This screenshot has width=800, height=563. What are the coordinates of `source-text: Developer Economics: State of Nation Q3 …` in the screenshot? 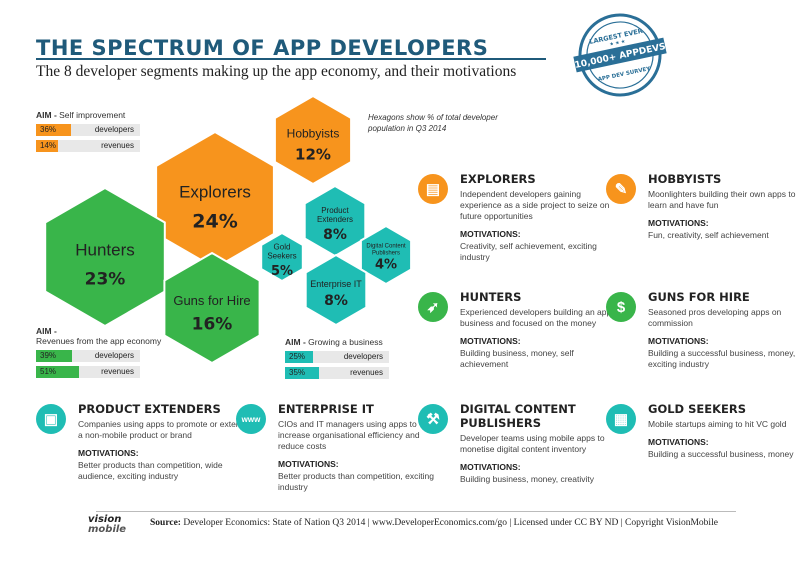 It's located at (450, 523).